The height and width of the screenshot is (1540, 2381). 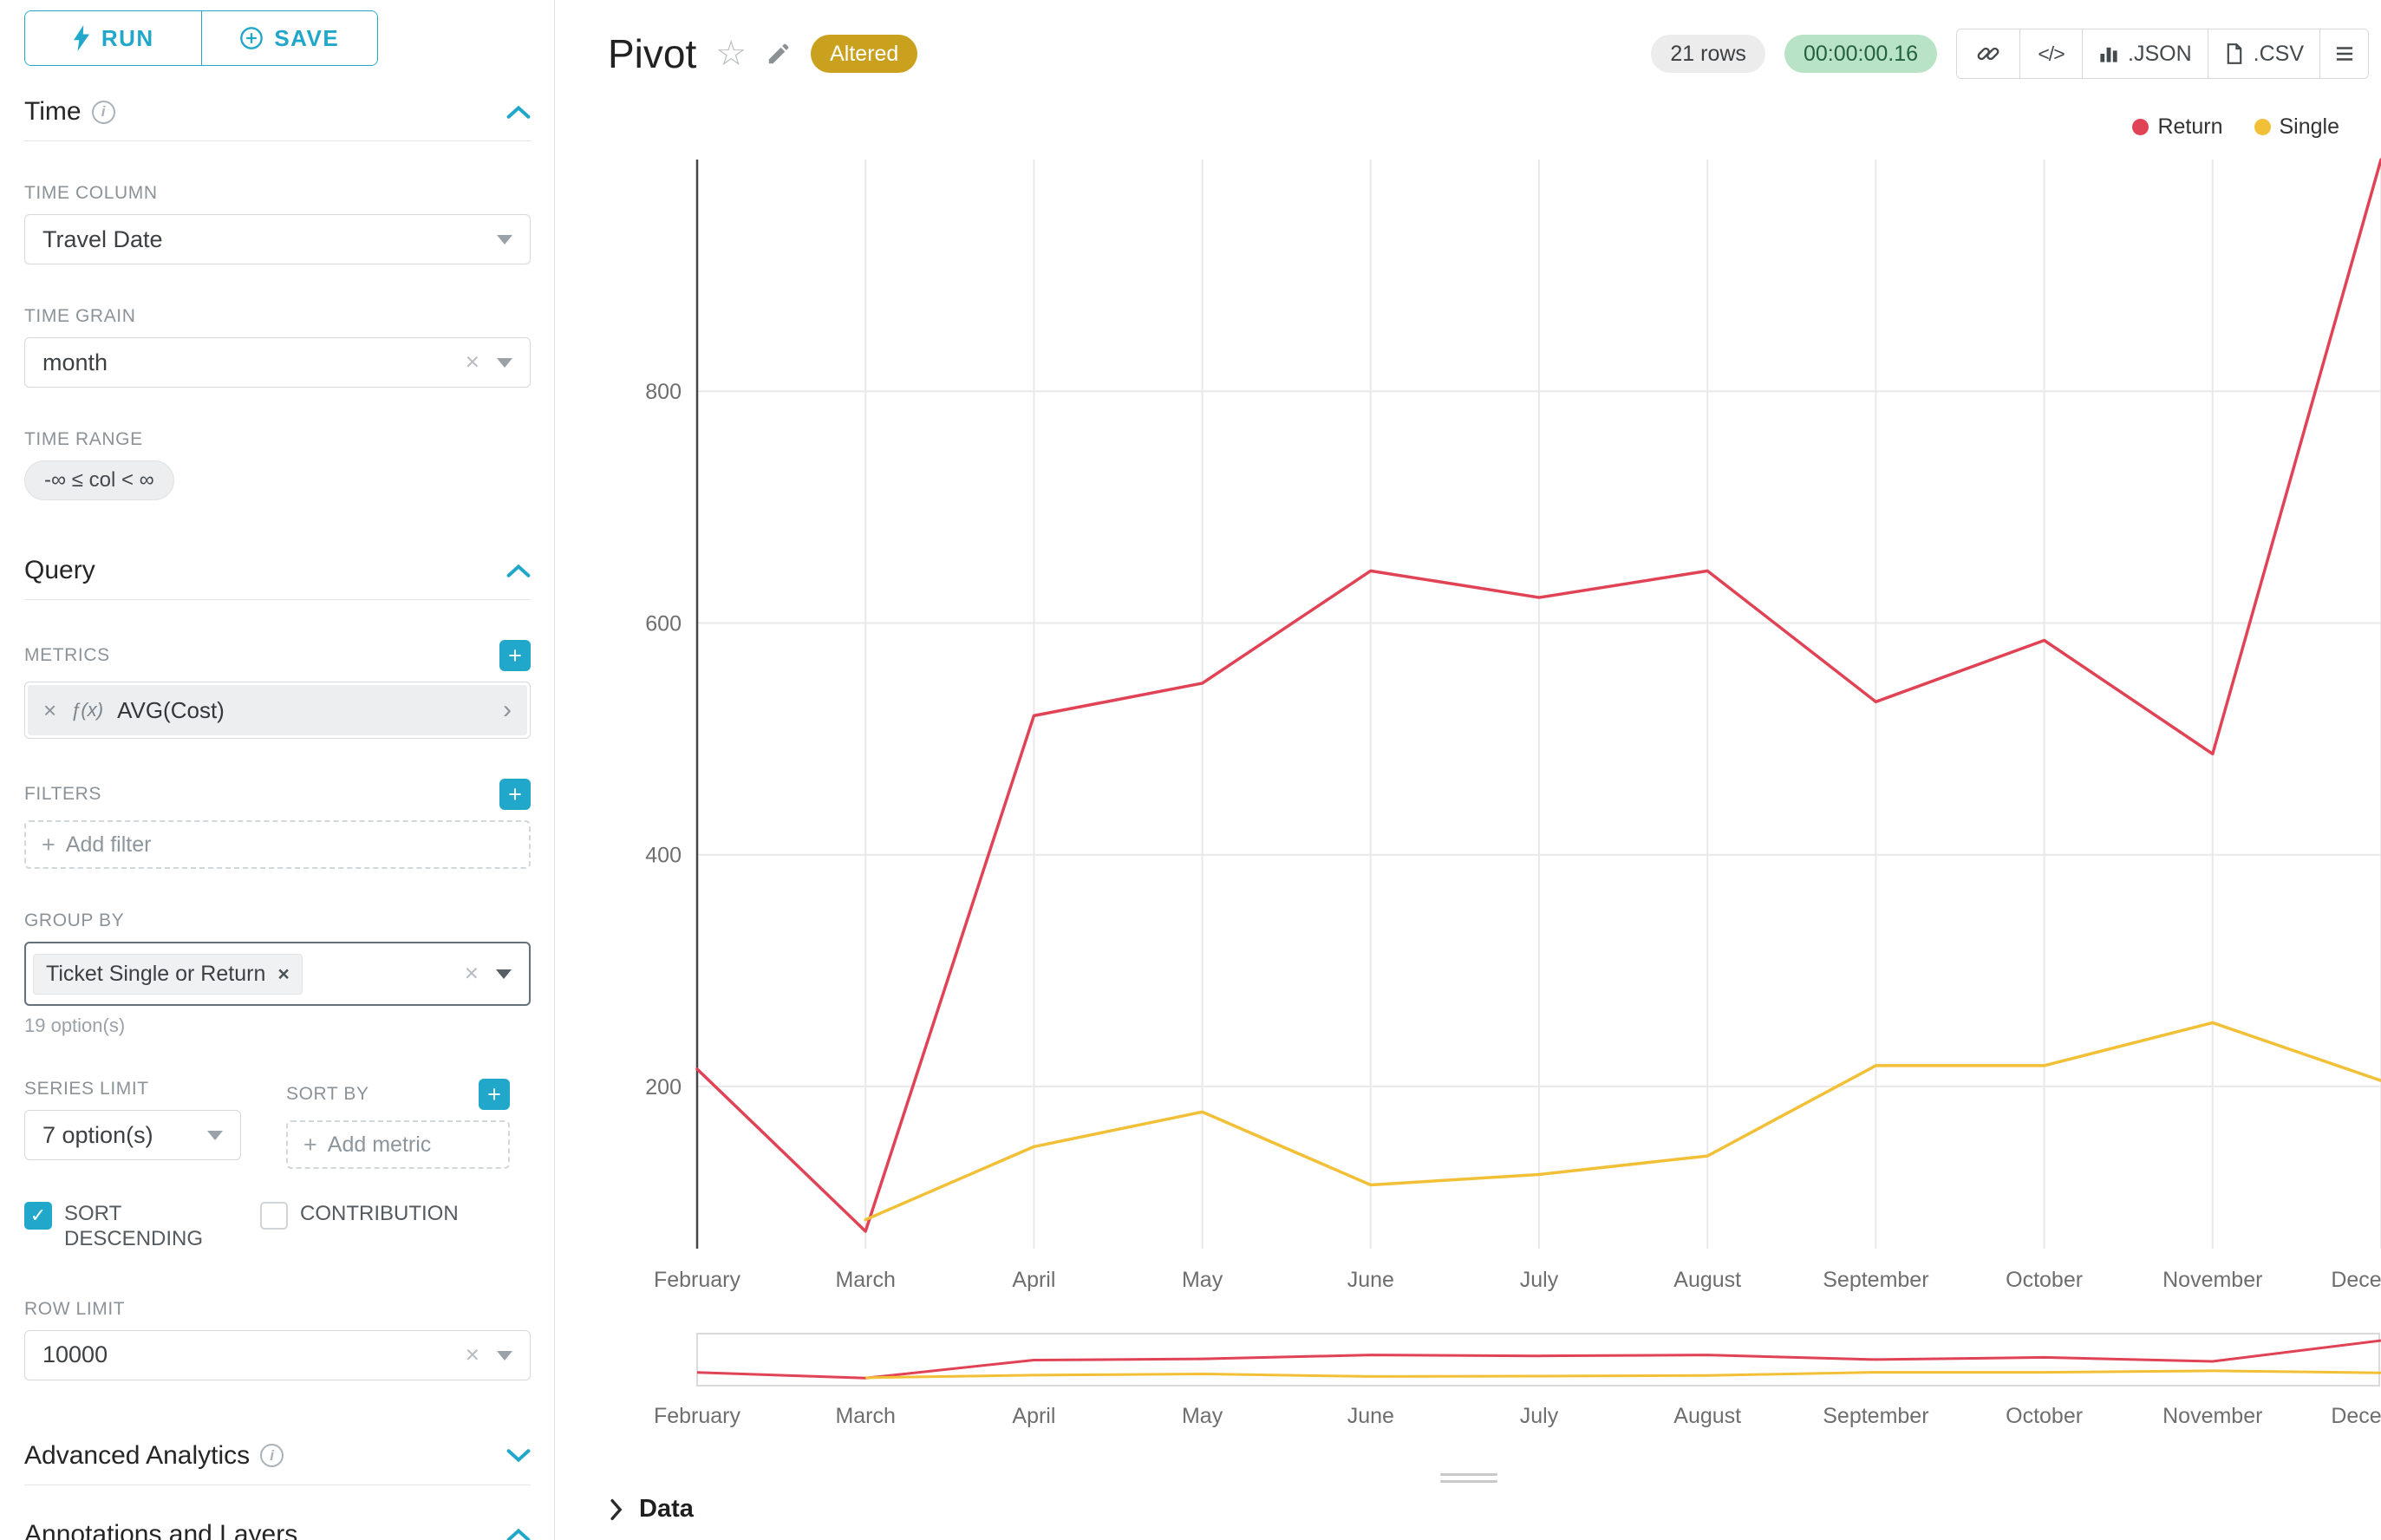 What do you see at coordinates (109, 844) in the screenshot?
I see `add-filter-placeholder: Add filter` at bounding box center [109, 844].